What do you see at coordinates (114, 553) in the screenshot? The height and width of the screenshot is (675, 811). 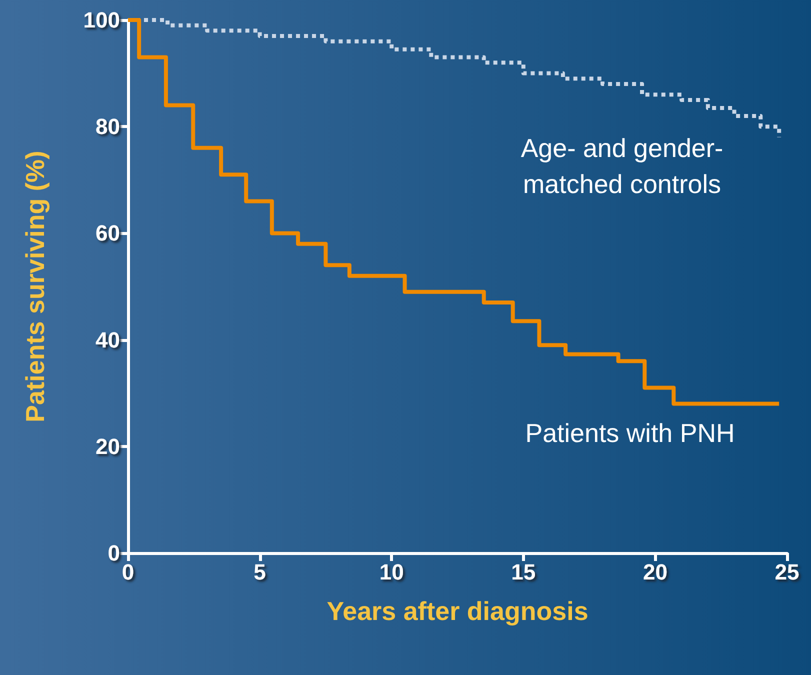 I see `y-tick-label: 0` at bounding box center [114, 553].